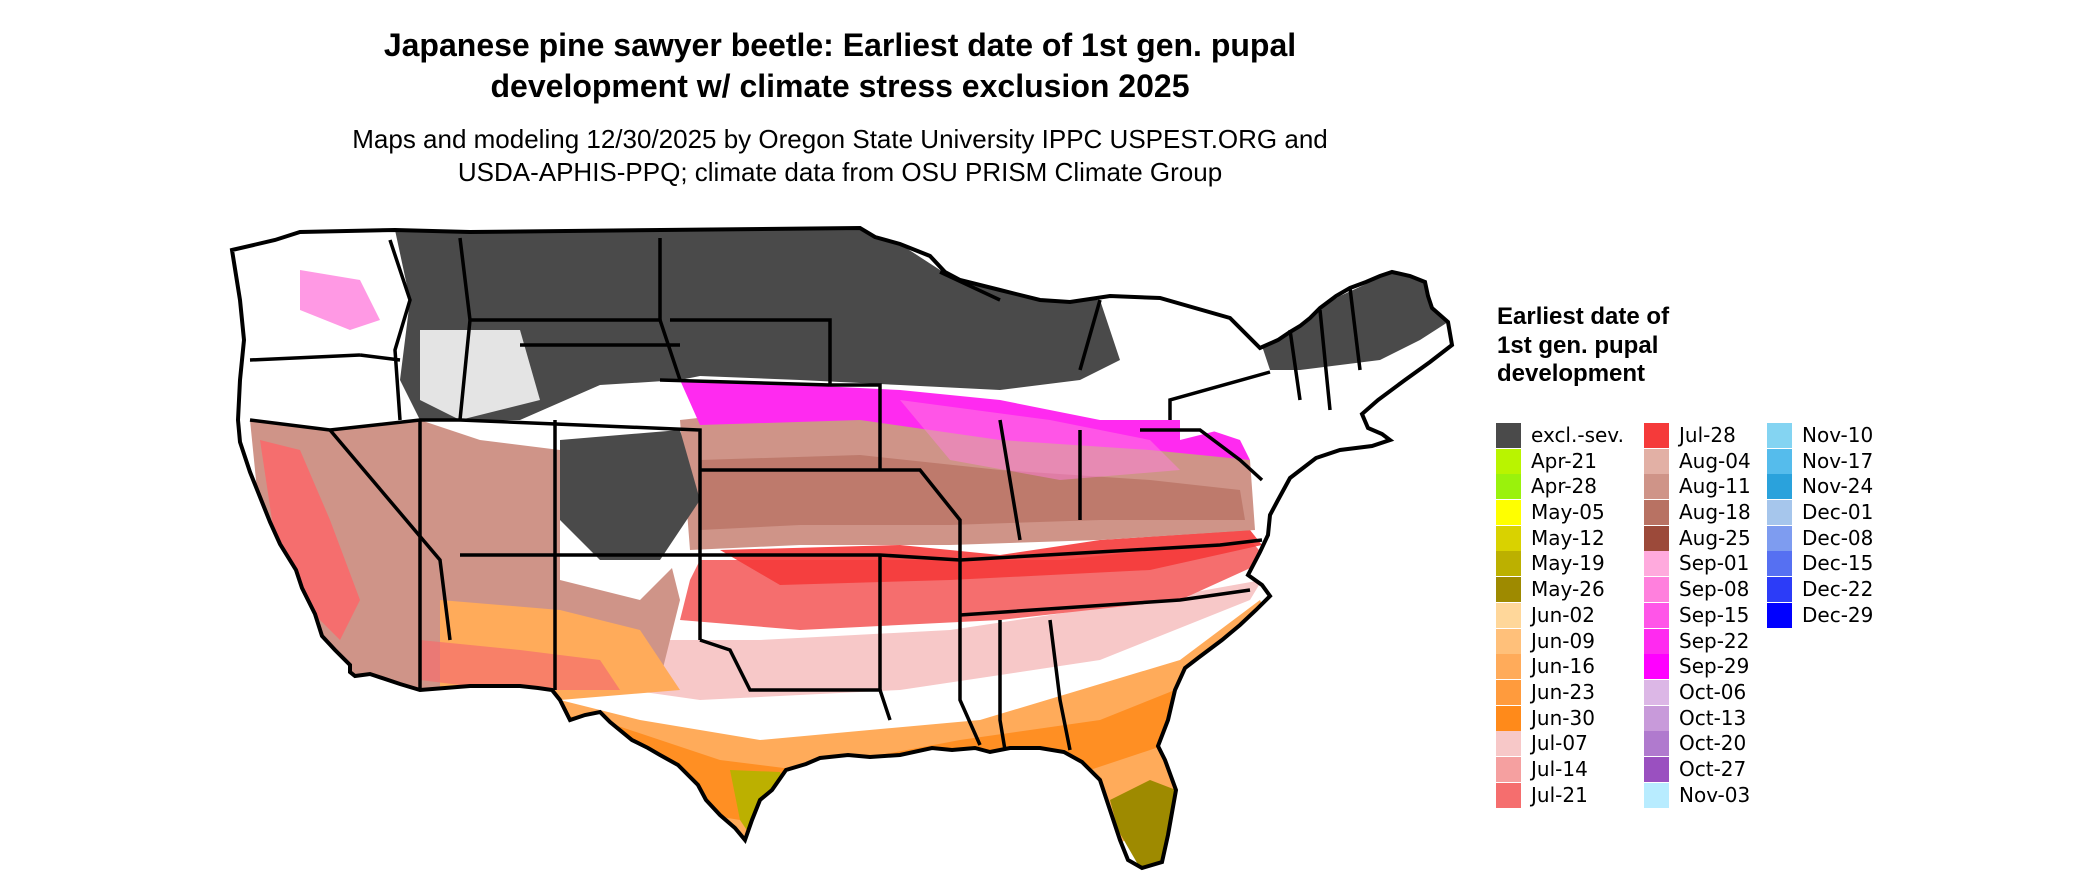 The width and height of the screenshot is (2100, 892). Describe the element at coordinates (1563, 717) in the screenshot. I see `legend-label: Jun-30` at that location.